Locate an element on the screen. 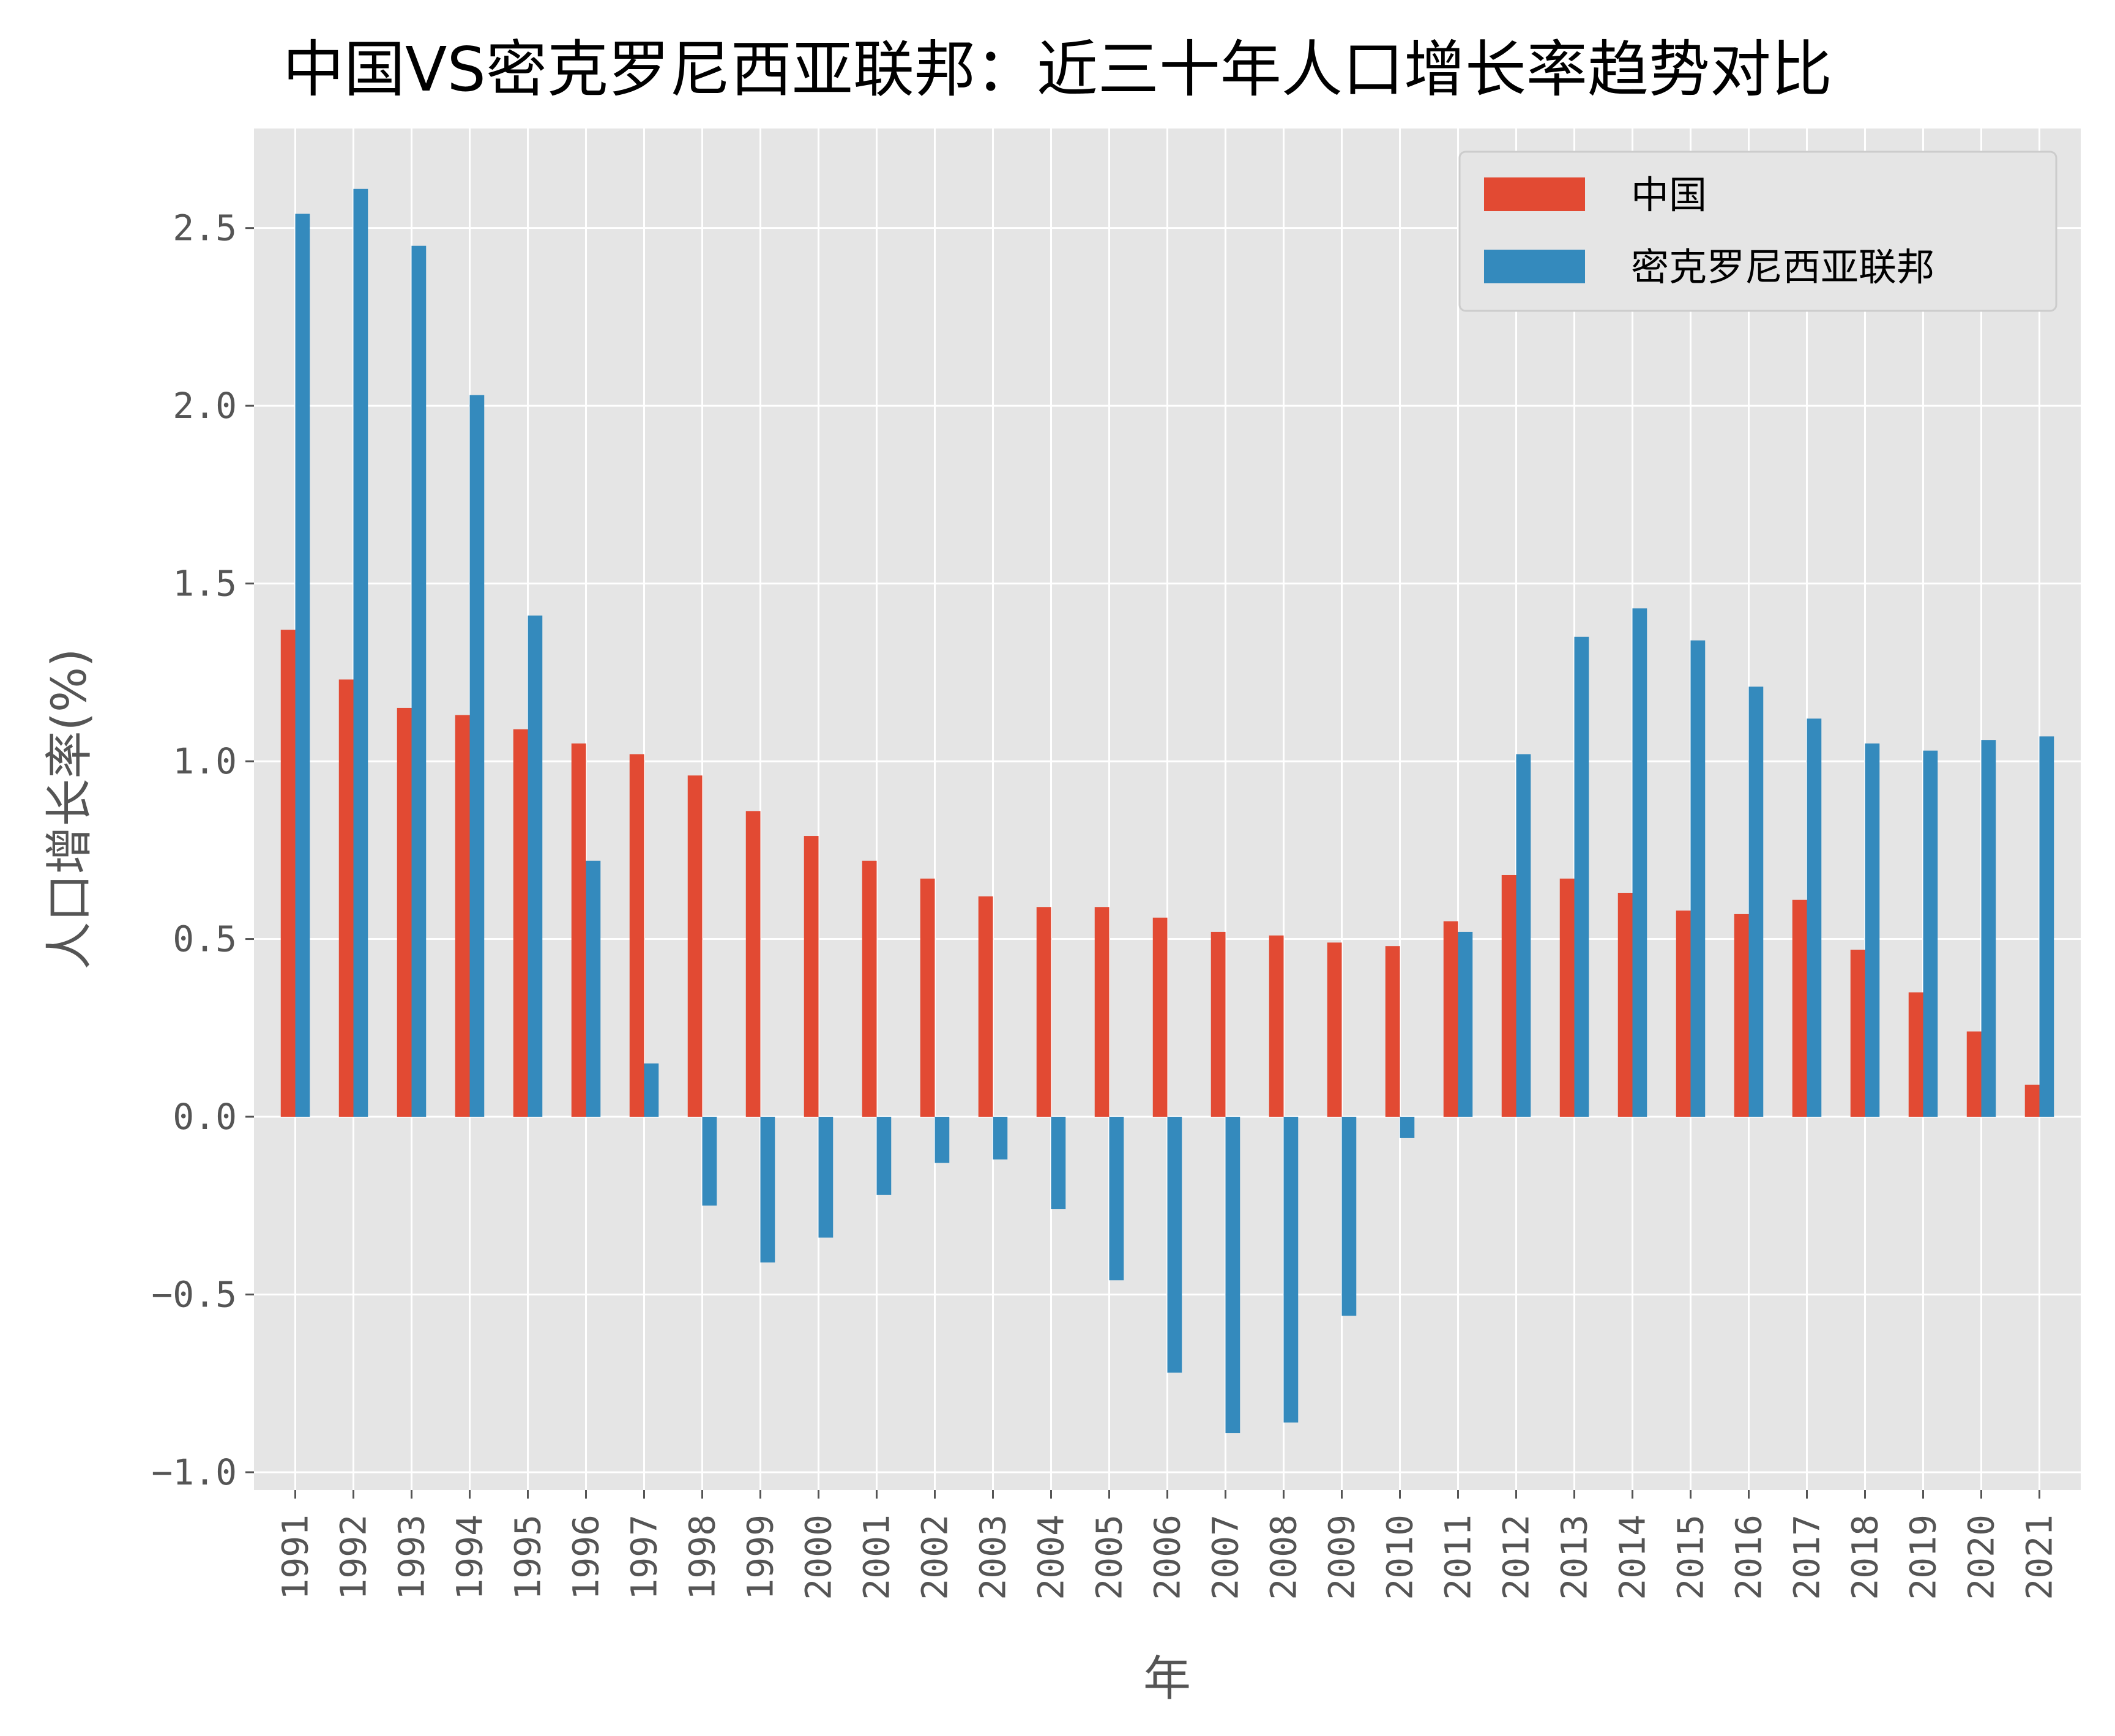  x-tick-label: 2021 is located at coordinates (2040, 1557).